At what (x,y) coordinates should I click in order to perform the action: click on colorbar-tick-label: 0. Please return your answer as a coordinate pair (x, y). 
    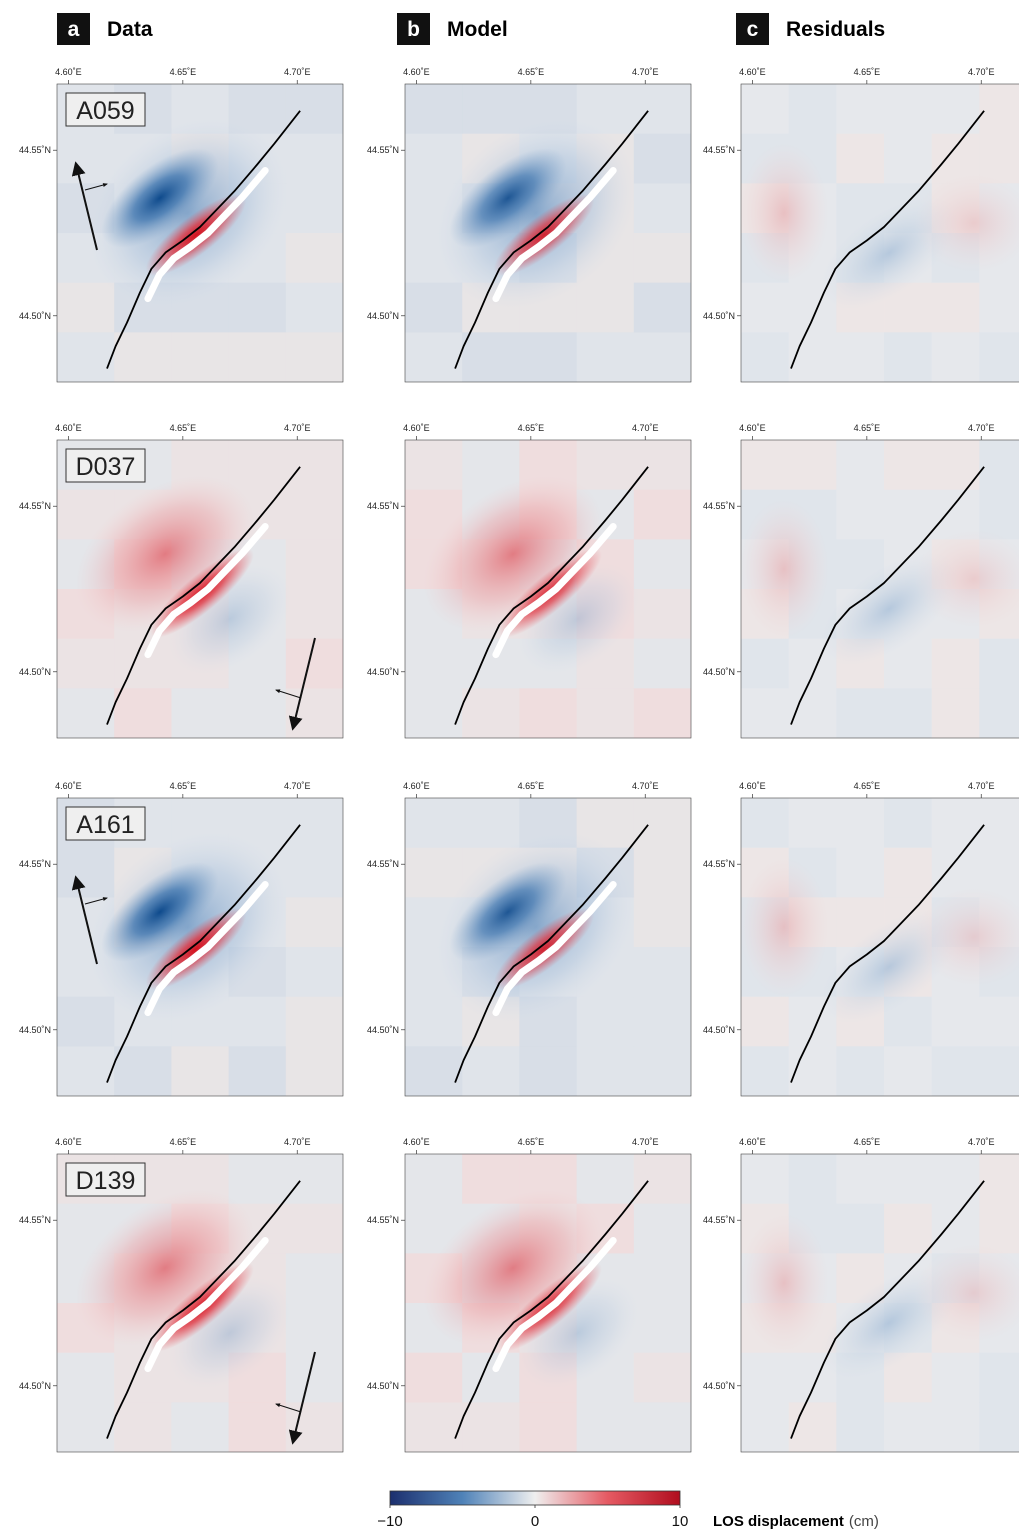
    Looking at the image, I should click on (535, 1521).